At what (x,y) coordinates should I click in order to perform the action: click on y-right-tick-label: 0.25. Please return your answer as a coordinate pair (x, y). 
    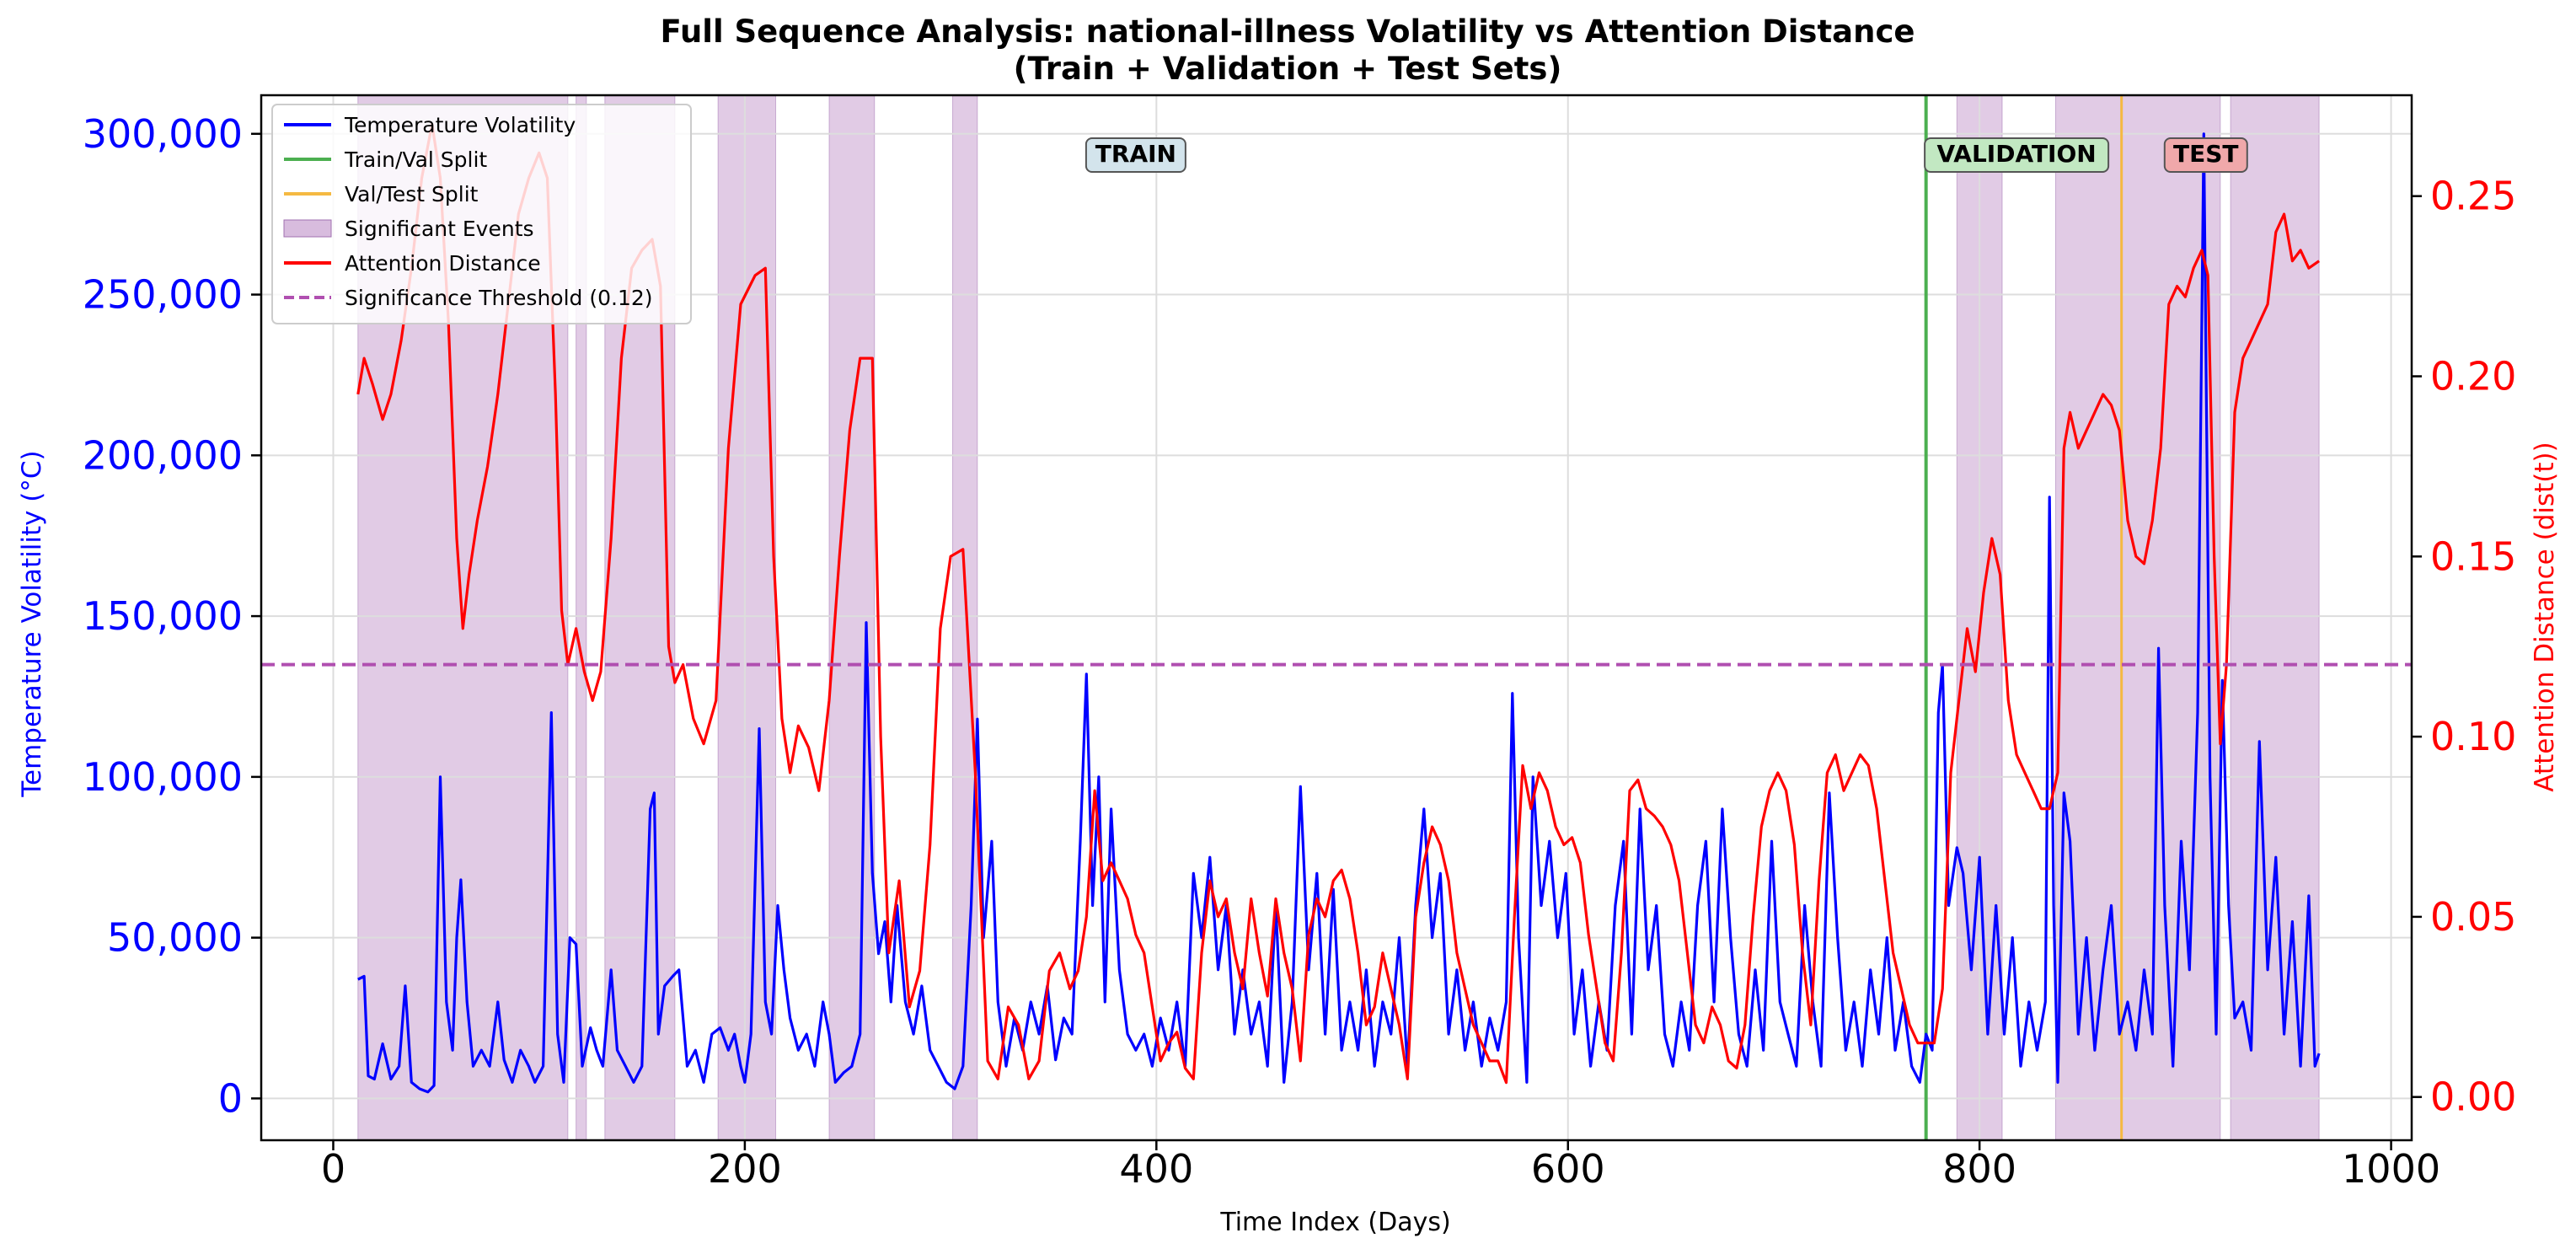
    Looking at the image, I should click on (2473, 196).